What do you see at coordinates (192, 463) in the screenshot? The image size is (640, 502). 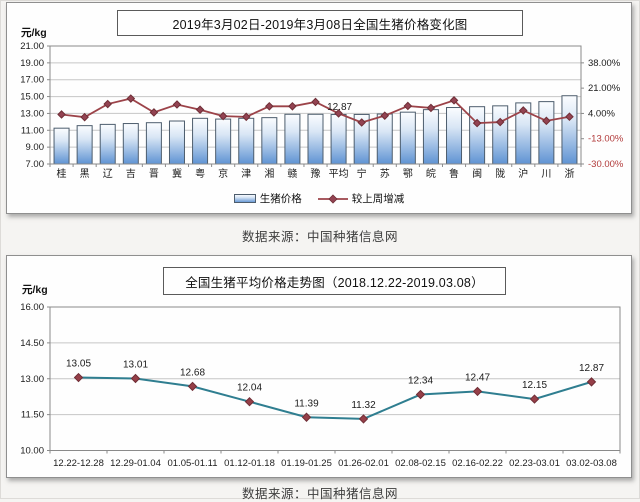 I see `svg-text: 01.05-01.11` at bounding box center [192, 463].